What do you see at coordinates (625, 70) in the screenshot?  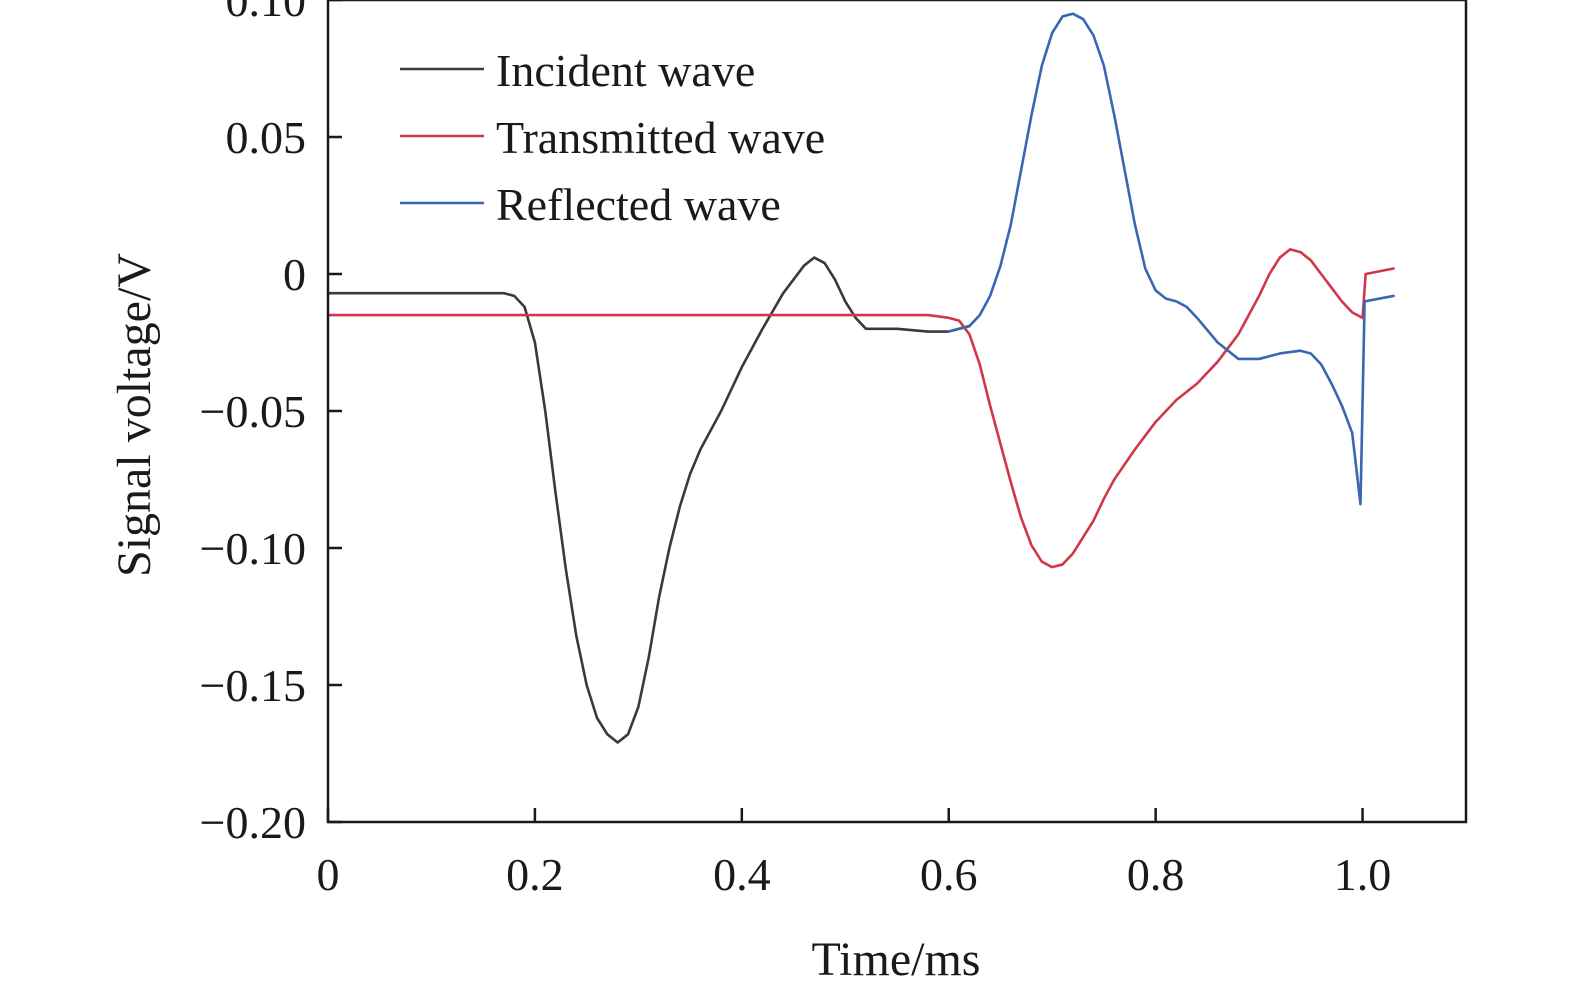 I see `legend-label-incident: Incident wave` at bounding box center [625, 70].